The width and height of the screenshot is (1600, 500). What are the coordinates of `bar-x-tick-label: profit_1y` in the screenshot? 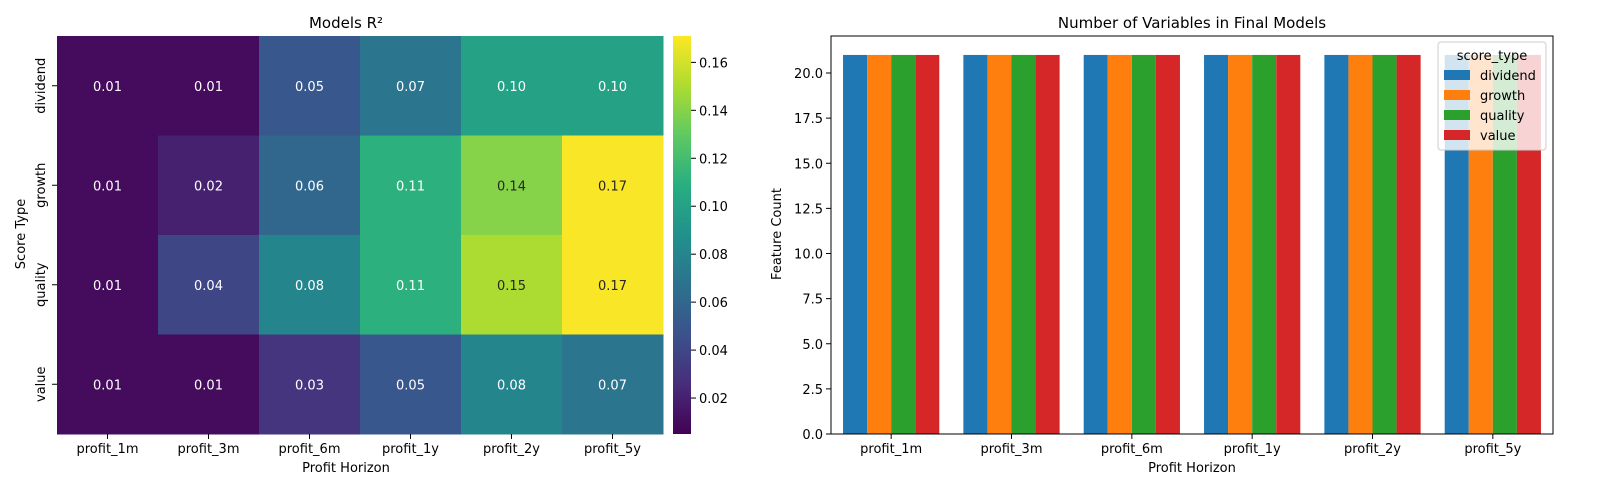 It's located at (1252, 449).